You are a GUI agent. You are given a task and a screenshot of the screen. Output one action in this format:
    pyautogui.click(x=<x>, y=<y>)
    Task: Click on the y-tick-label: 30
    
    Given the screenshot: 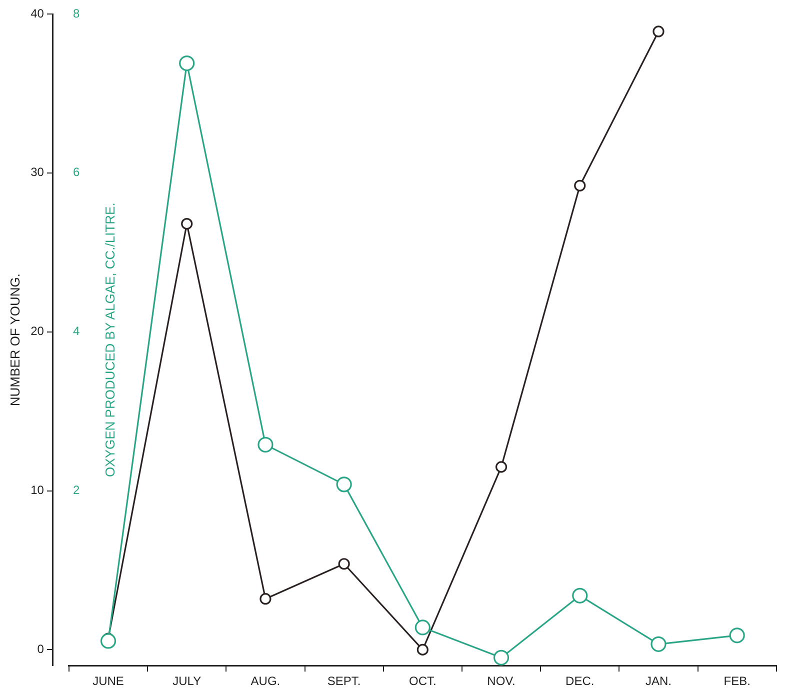 What is the action you would take?
    pyautogui.click(x=37, y=172)
    